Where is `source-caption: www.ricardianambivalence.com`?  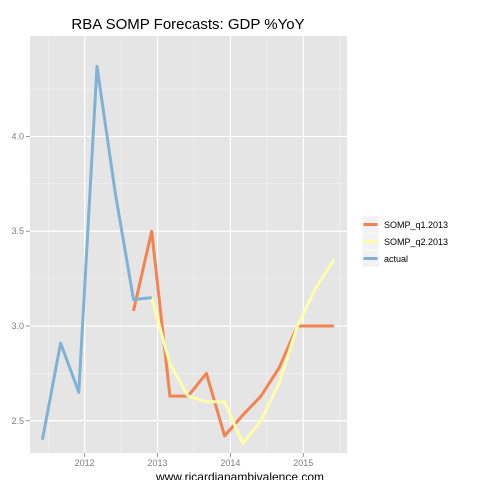 source-caption: www.ricardianambivalence.com is located at coordinates (239, 475).